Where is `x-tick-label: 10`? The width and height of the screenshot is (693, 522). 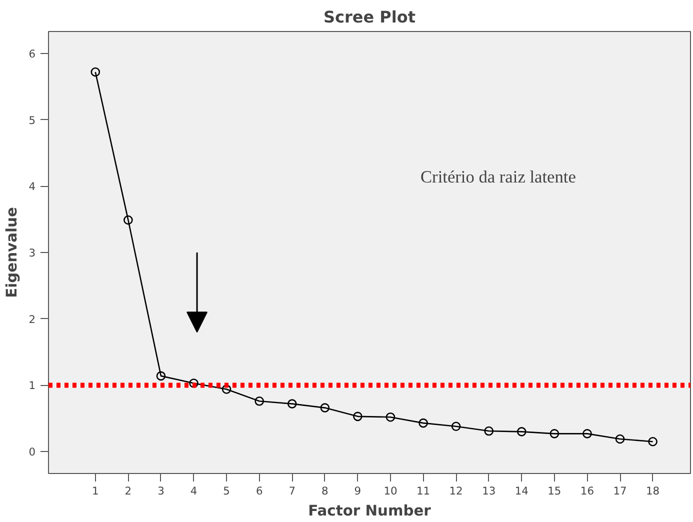 x-tick-label: 10 is located at coordinates (391, 491).